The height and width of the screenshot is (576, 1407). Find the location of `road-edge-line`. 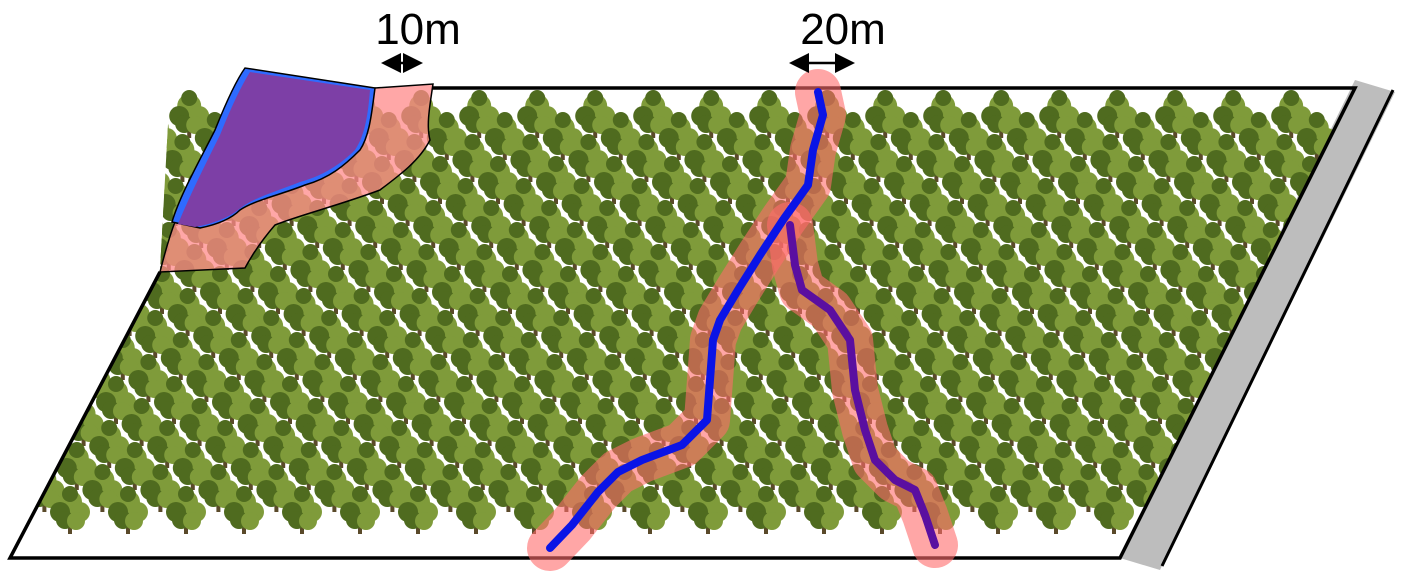

road-edge-line is located at coordinates (1277, 328).